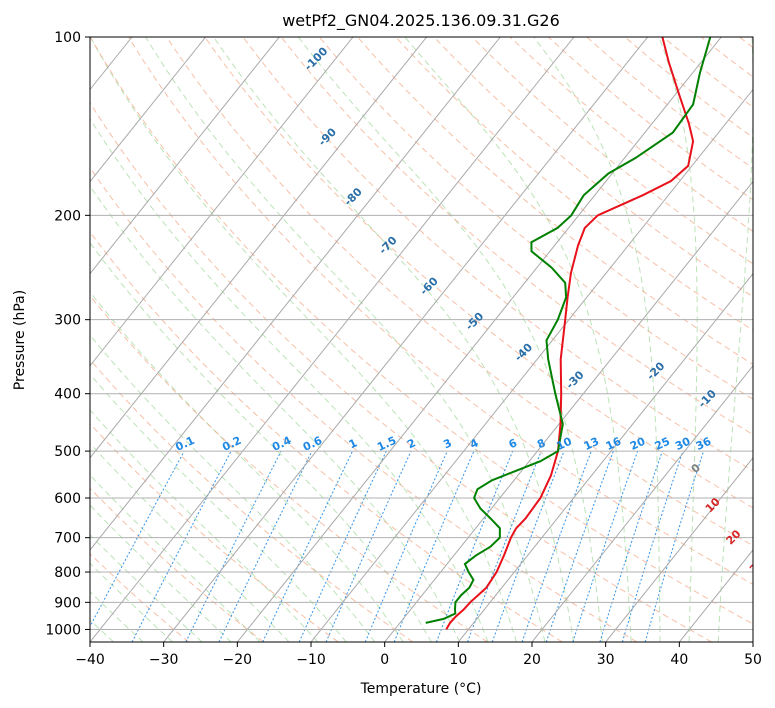  I want to click on x-axis: −40 −30 −20 −10 0 10 20 30 40 50, so click(418, 655).